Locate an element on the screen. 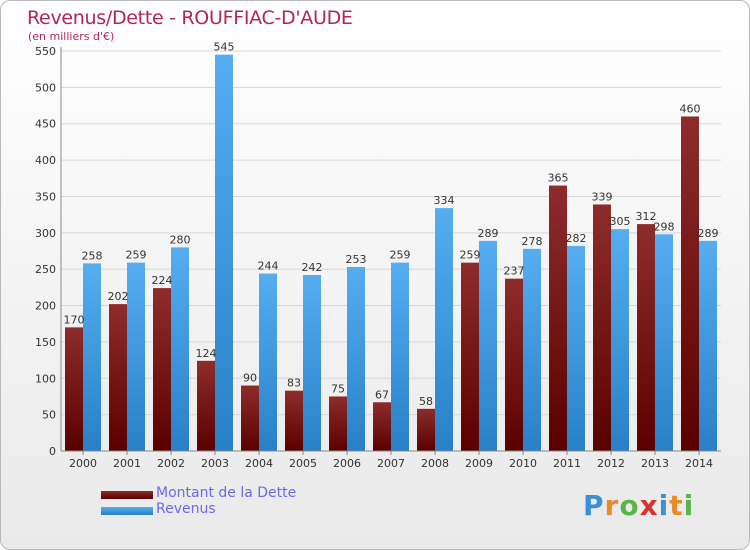 Image resolution: width=750 pixels, height=550 pixels. data-label-debt: 83 is located at coordinates (294, 383).